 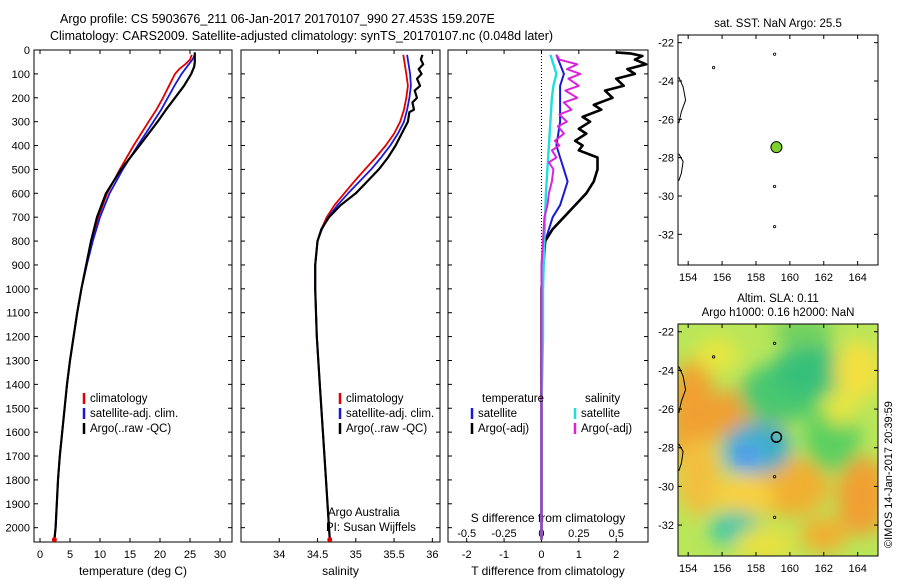 What do you see at coordinates (21, 242) in the screenshot?
I see `y-tick-label: 800` at bounding box center [21, 242].